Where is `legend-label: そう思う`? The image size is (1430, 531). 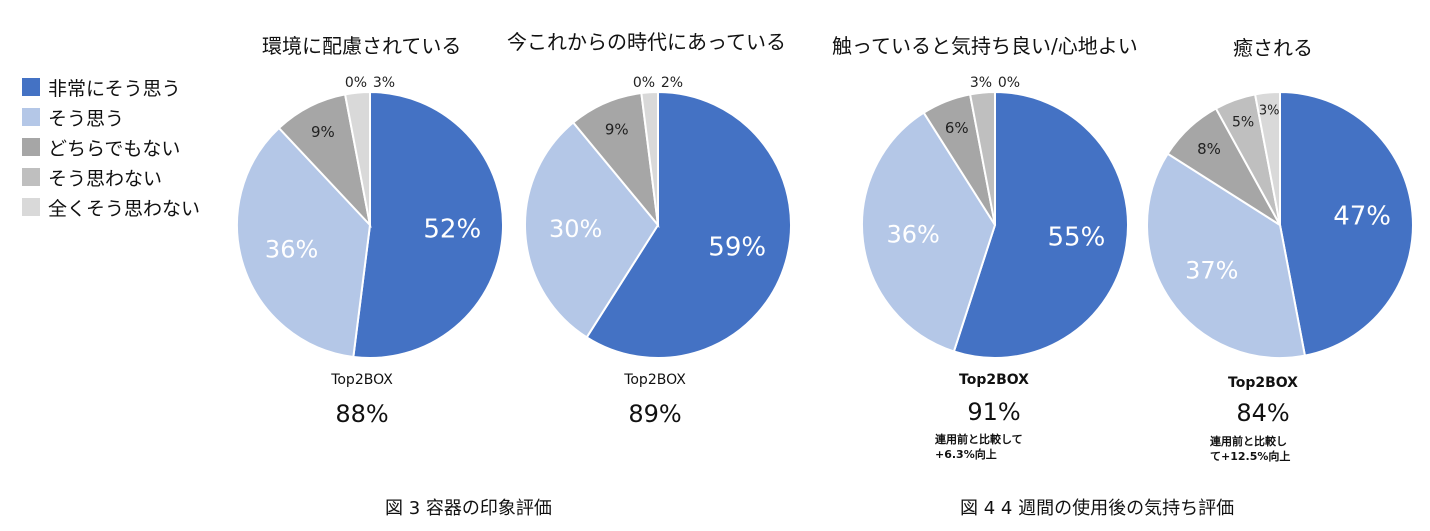
legend-label: そう思う is located at coordinates (86, 118).